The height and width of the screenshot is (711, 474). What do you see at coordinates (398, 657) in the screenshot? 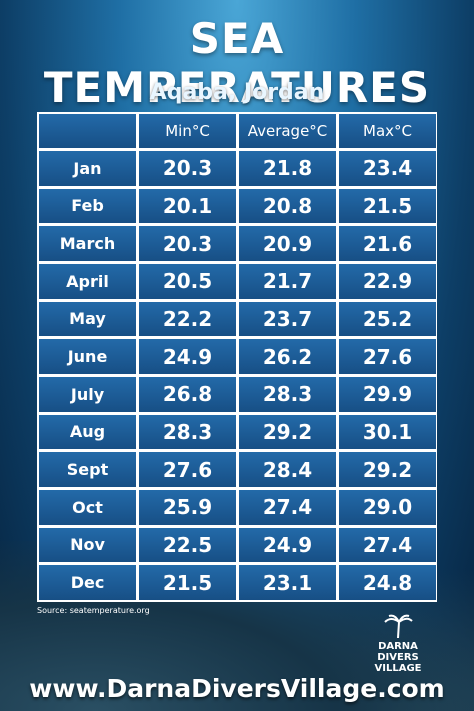
I see `logo-text: DARNA DIVERS VILLAGE` at bounding box center [398, 657].